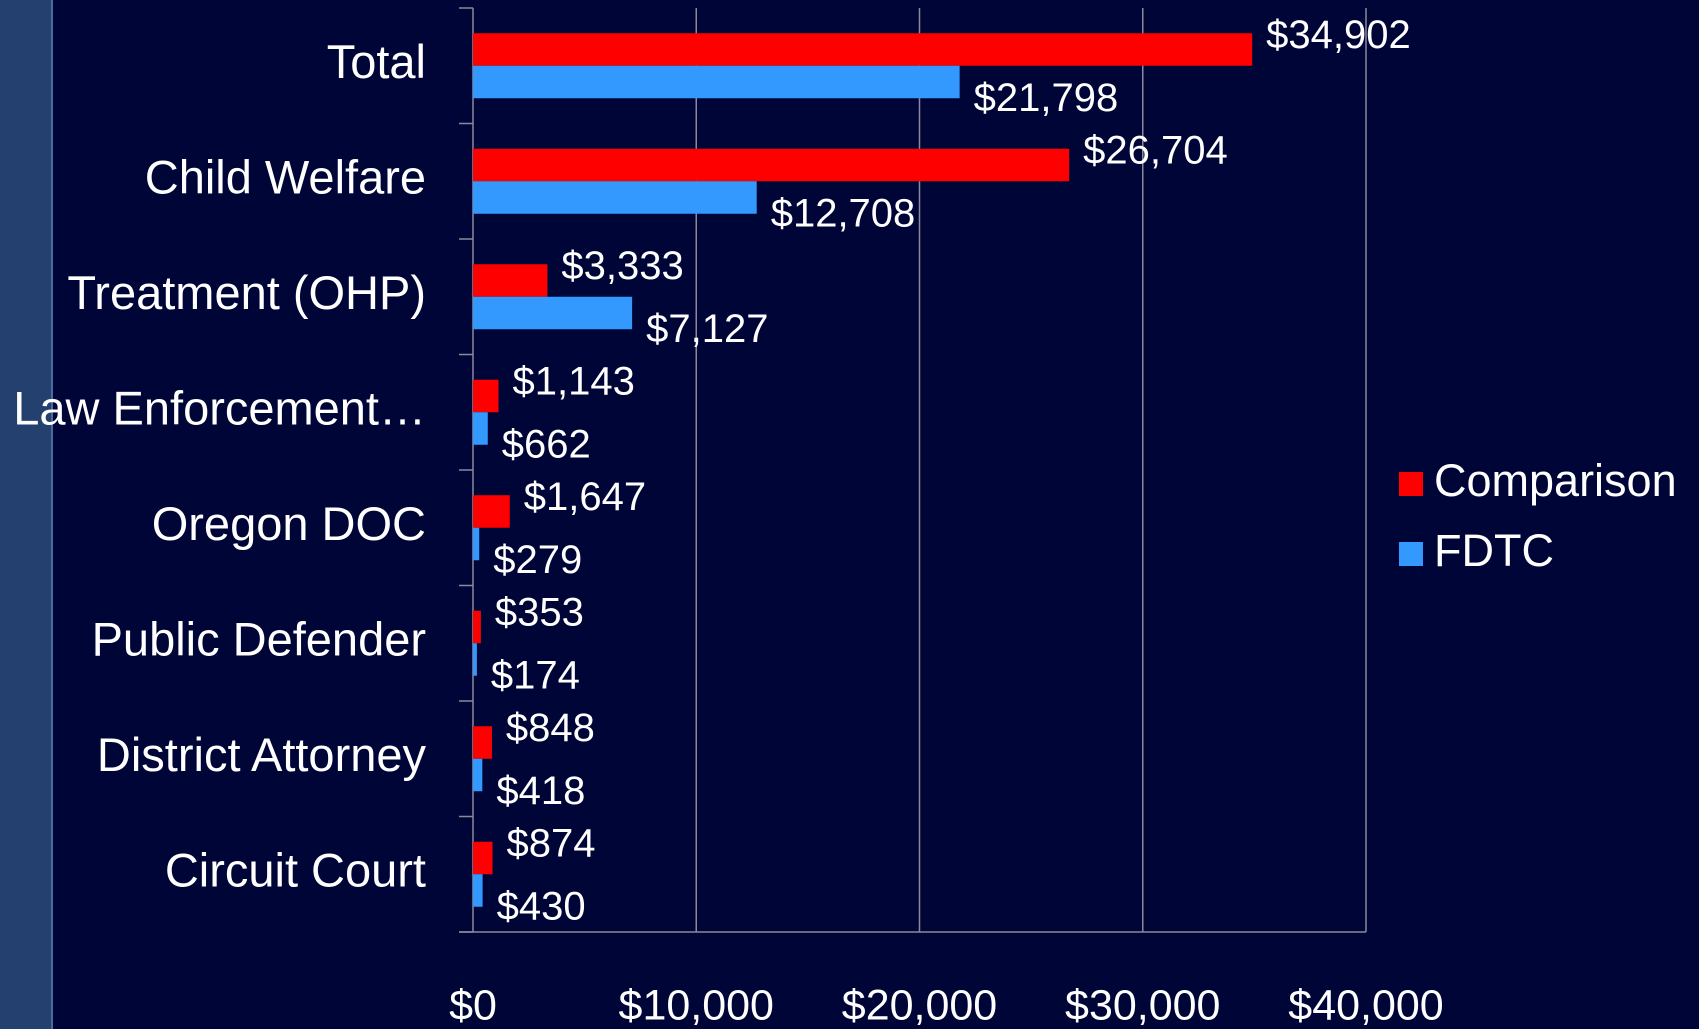  I want to click on value-label: $3,333, so click(622, 266).